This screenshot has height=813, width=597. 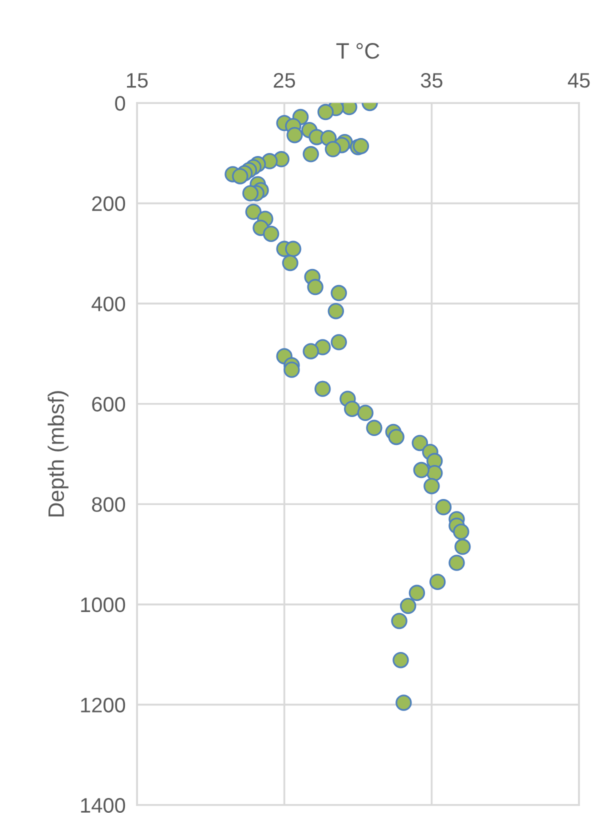 What do you see at coordinates (109, 404) in the screenshot?
I see `y-tick-label: 600` at bounding box center [109, 404].